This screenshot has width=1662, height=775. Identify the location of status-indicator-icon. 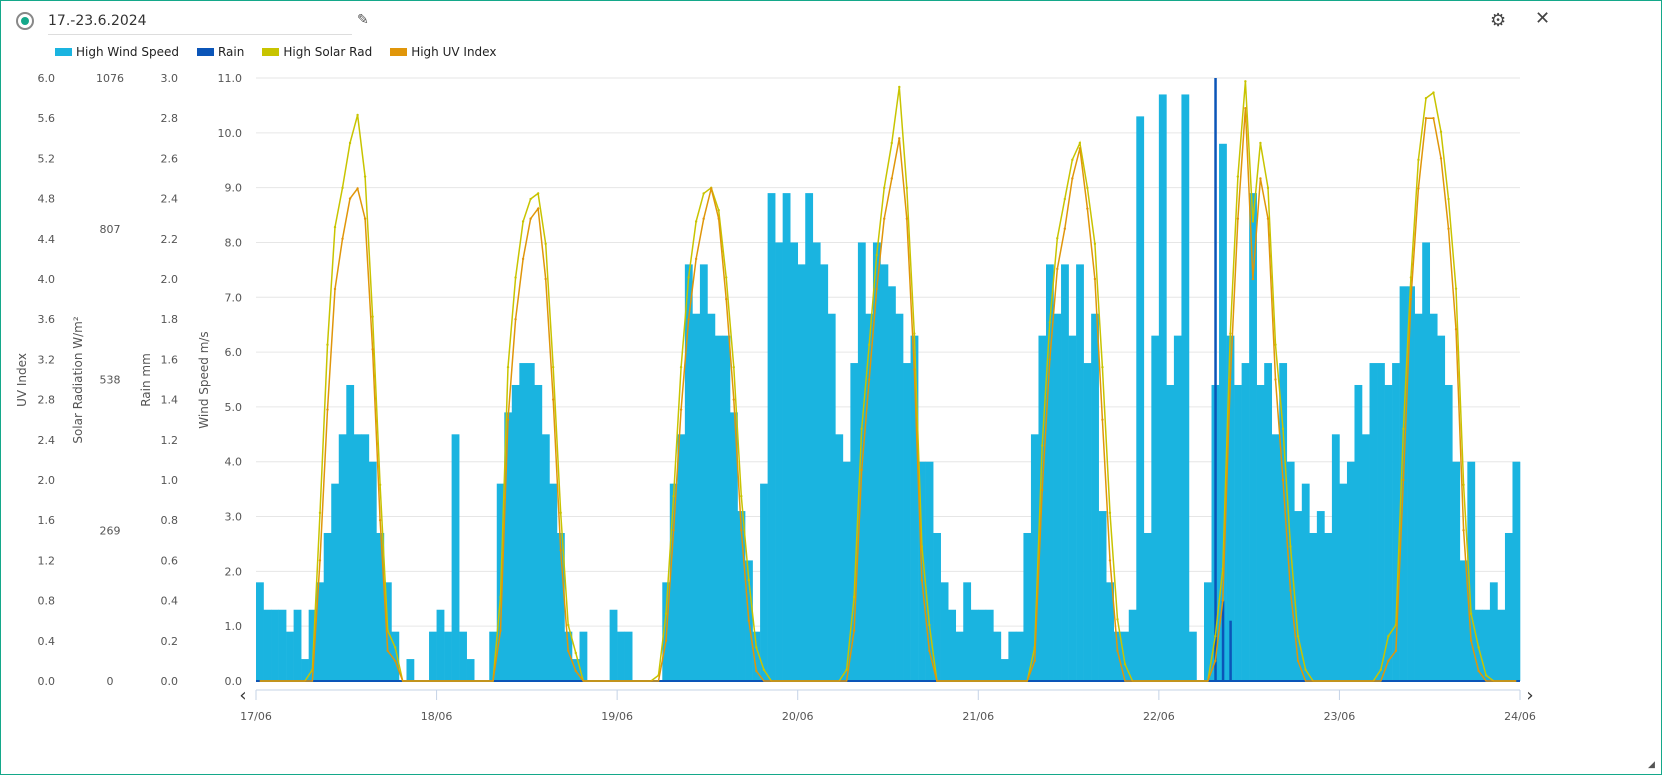
(25, 21).